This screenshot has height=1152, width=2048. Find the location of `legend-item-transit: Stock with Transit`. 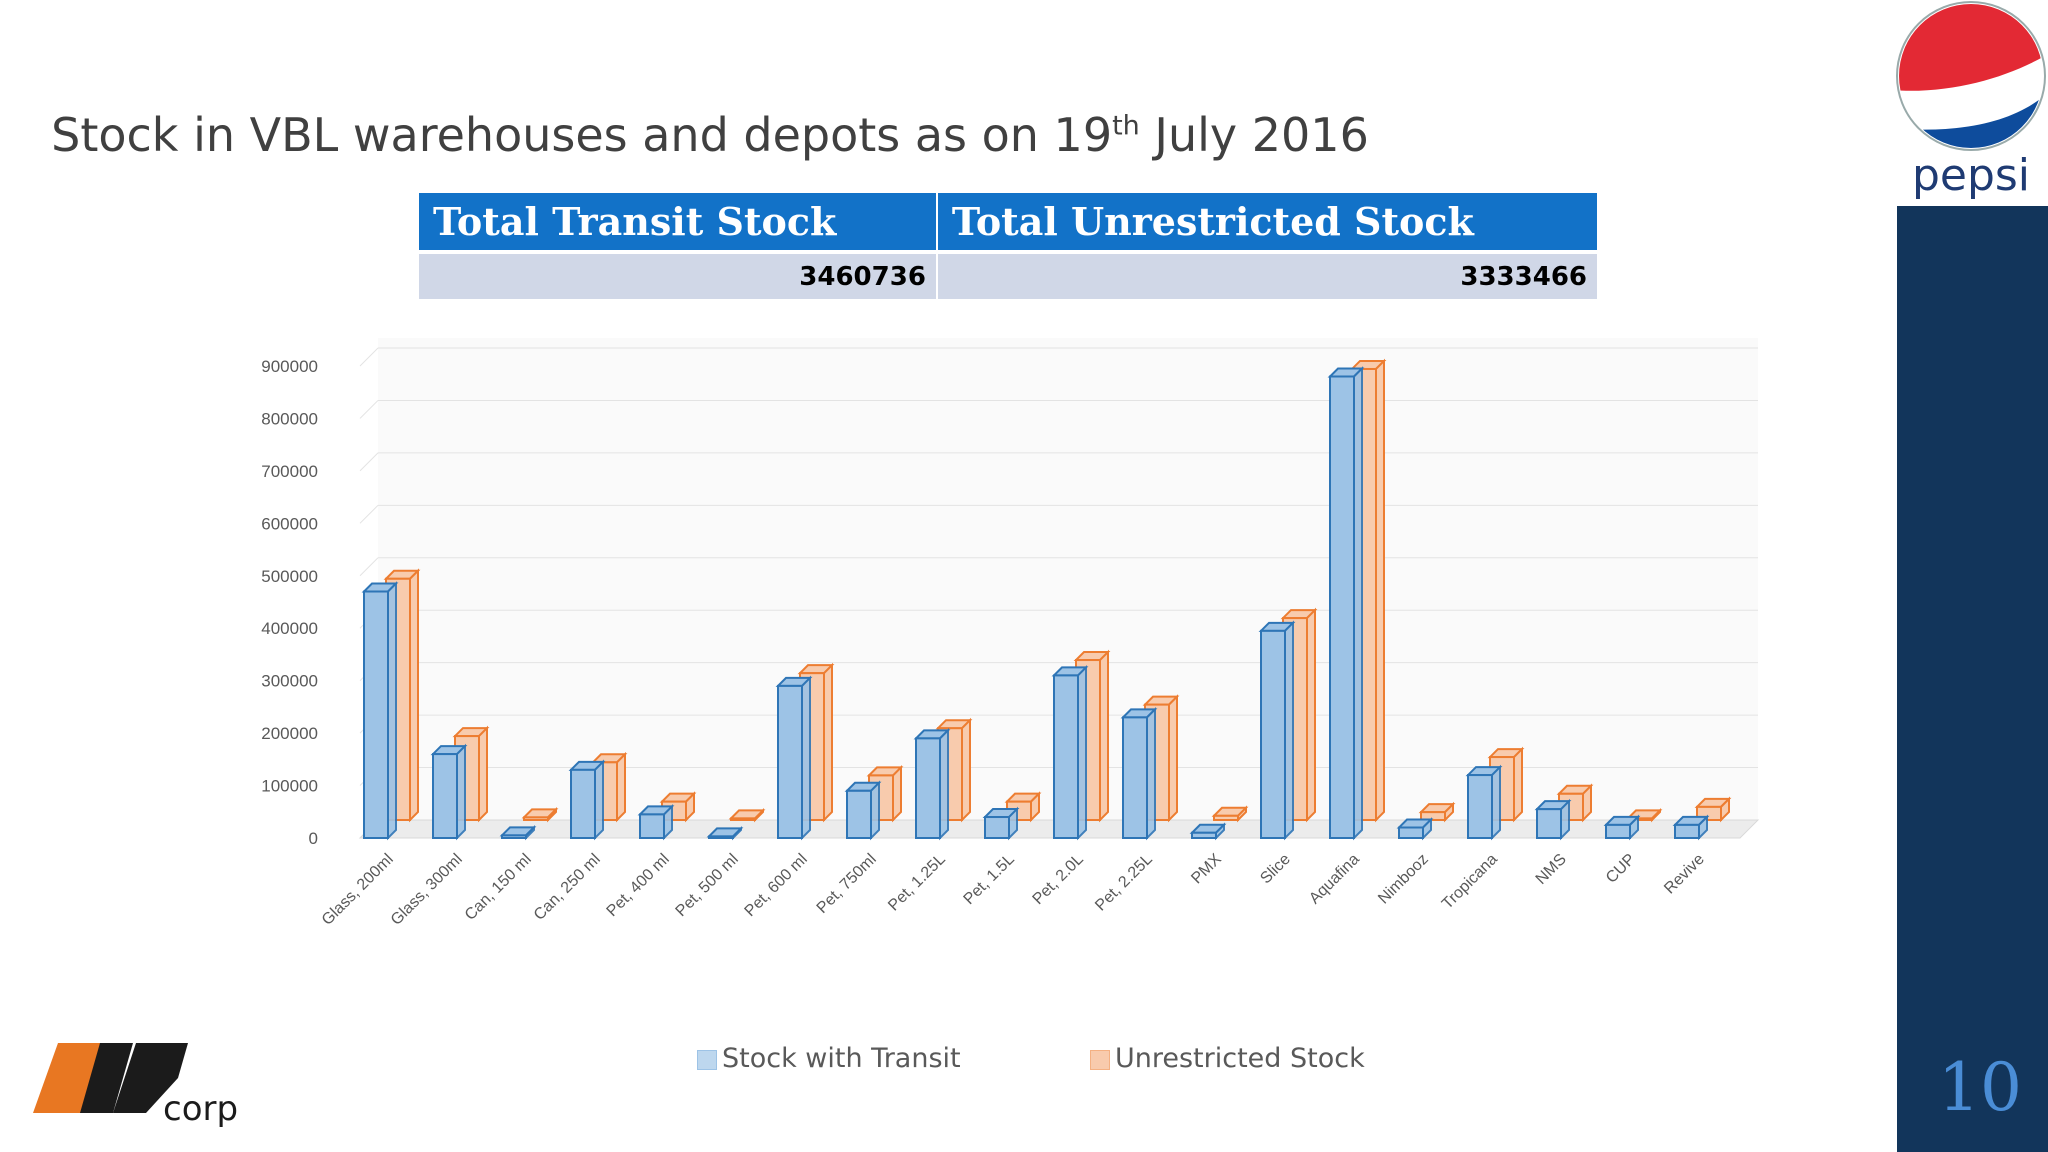

legend-item-transit: Stock with Transit is located at coordinates (829, 1058).